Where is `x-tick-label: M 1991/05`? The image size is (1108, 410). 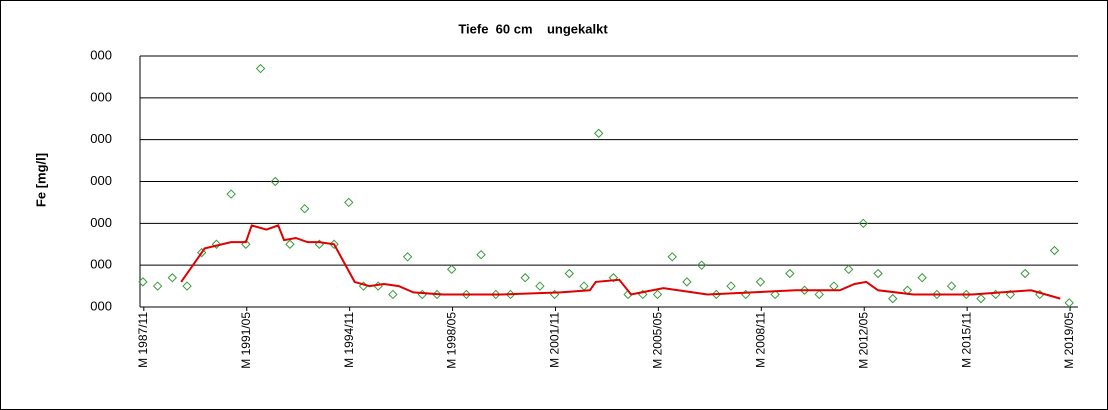
x-tick-label: M 1991/05 is located at coordinates (246, 340).